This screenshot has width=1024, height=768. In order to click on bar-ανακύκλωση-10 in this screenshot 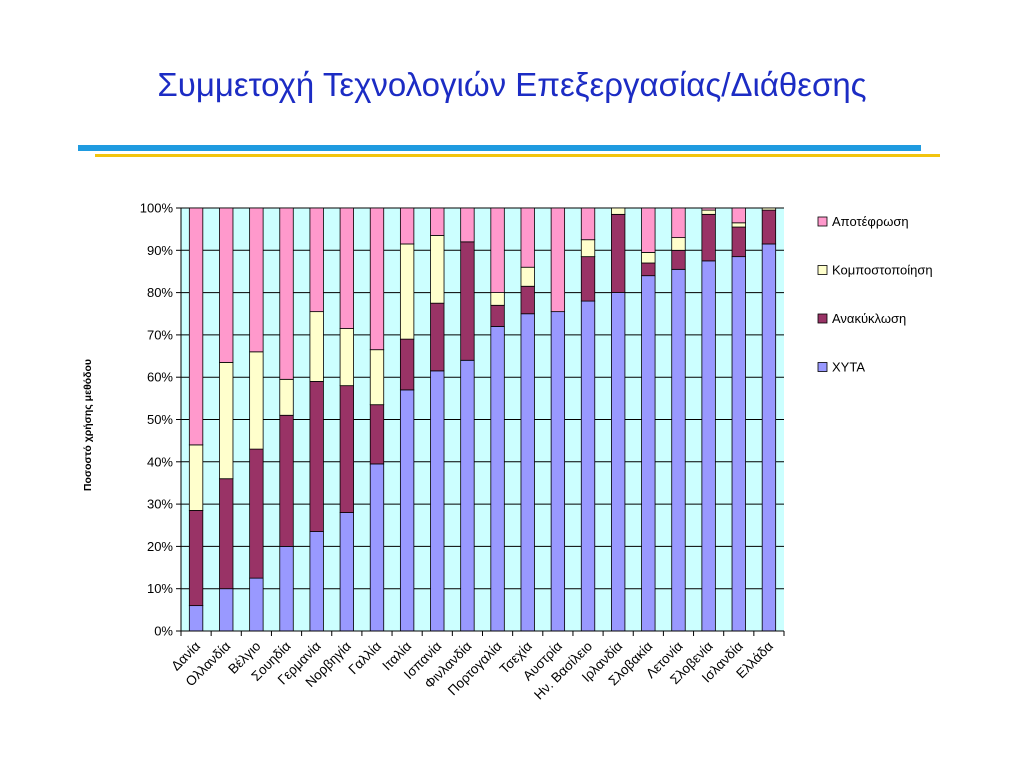, I will do `click(467, 301)`.